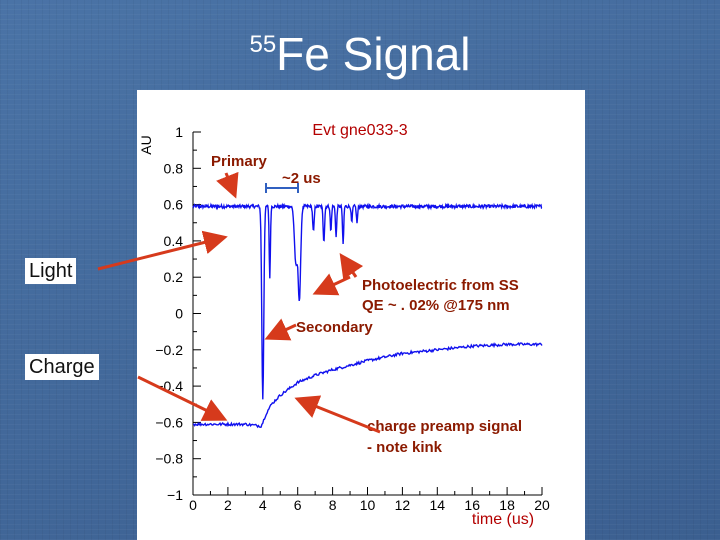 The image size is (720, 540). What do you see at coordinates (175, 495) in the screenshot?
I see `y-tick-label: −1` at bounding box center [175, 495].